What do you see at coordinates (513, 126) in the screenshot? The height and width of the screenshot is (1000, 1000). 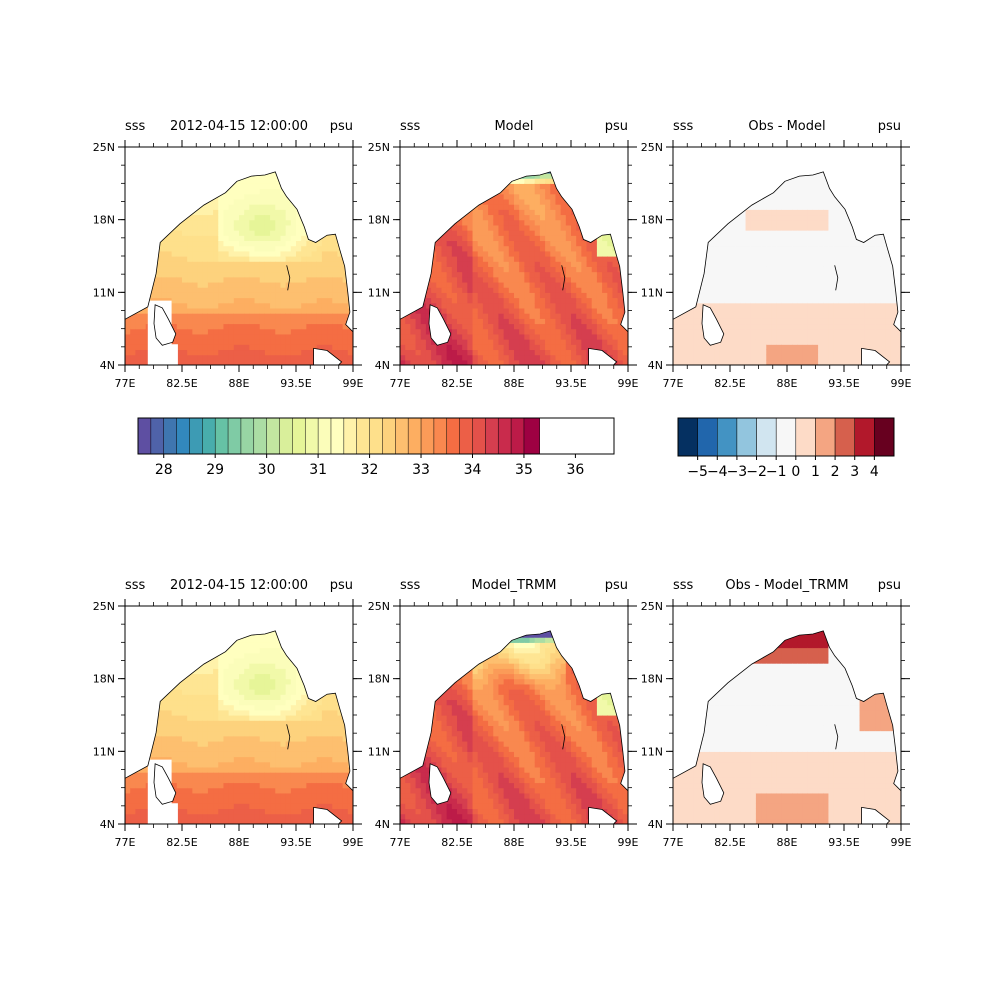 I see `panel-center-title: Model` at bounding box center [513, 126].